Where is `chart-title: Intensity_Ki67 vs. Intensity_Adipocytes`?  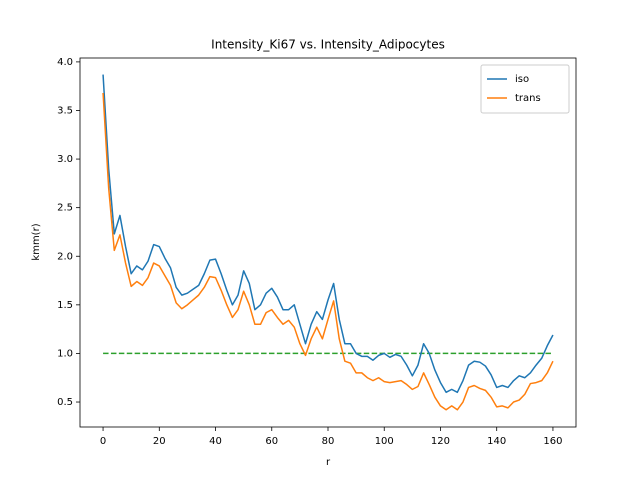
chart-title: Intensity_Ki67 vs. Intensity_Adipocytes is located at coordinates (328, 45).